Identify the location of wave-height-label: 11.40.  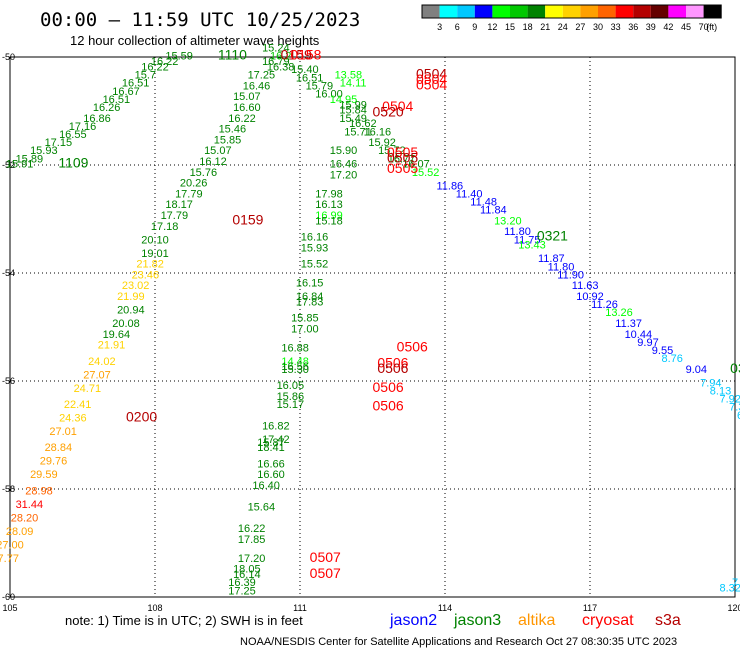
(469, 194).